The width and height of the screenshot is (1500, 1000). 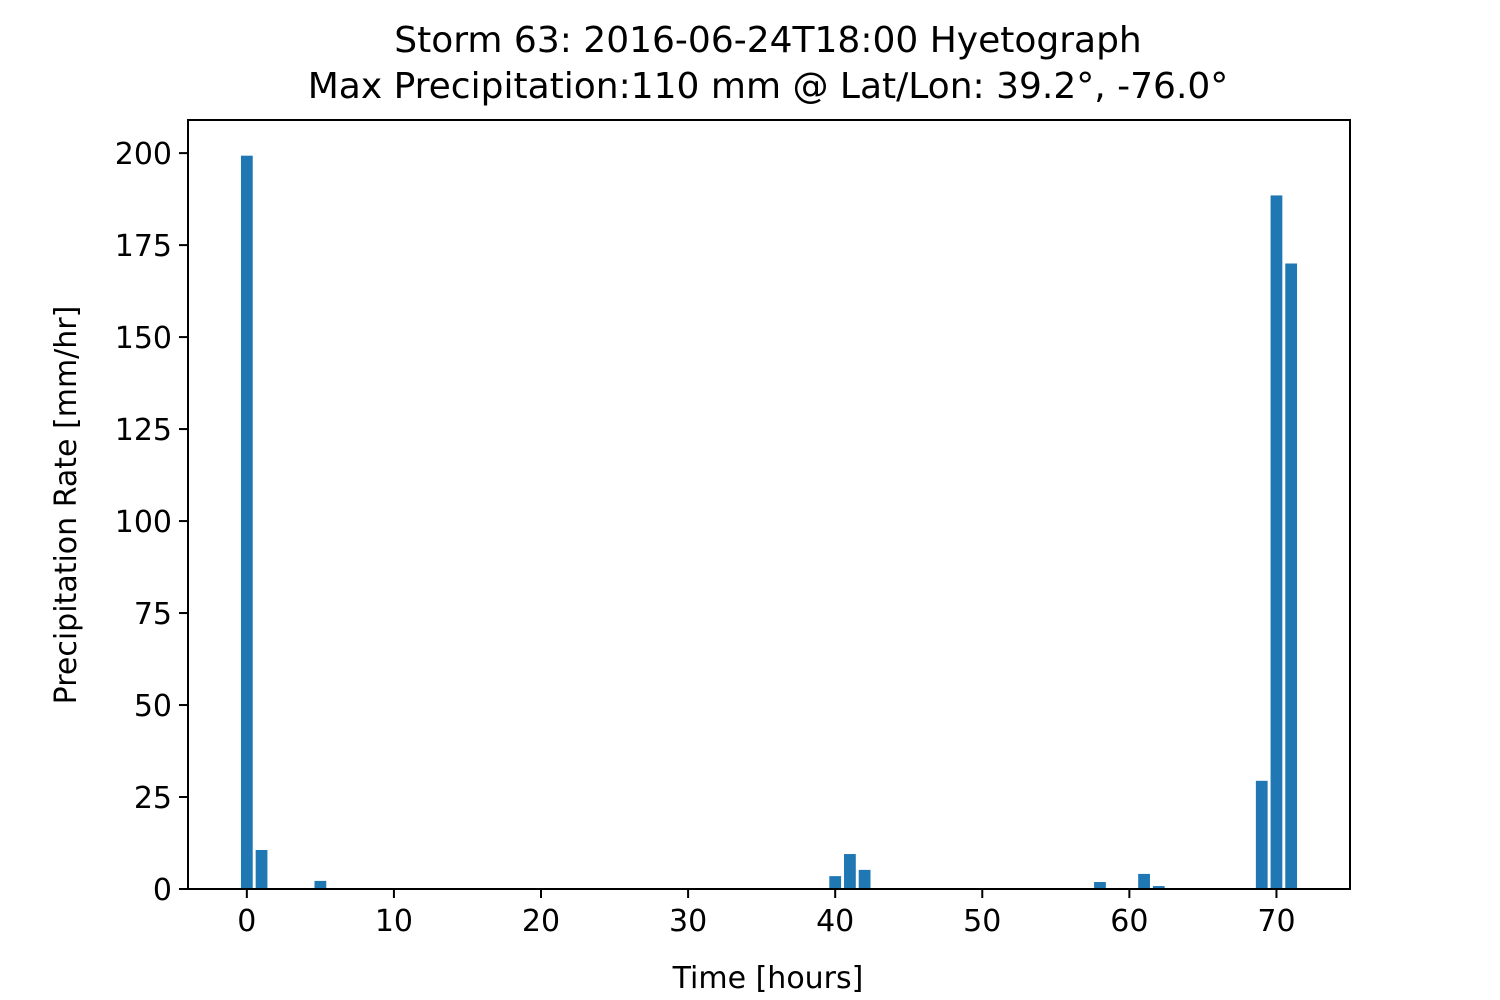 What do you see at coordinates (162, 890) in the screenshot?
I see `y-tick-label: 0` at bounding box center [162, 890].